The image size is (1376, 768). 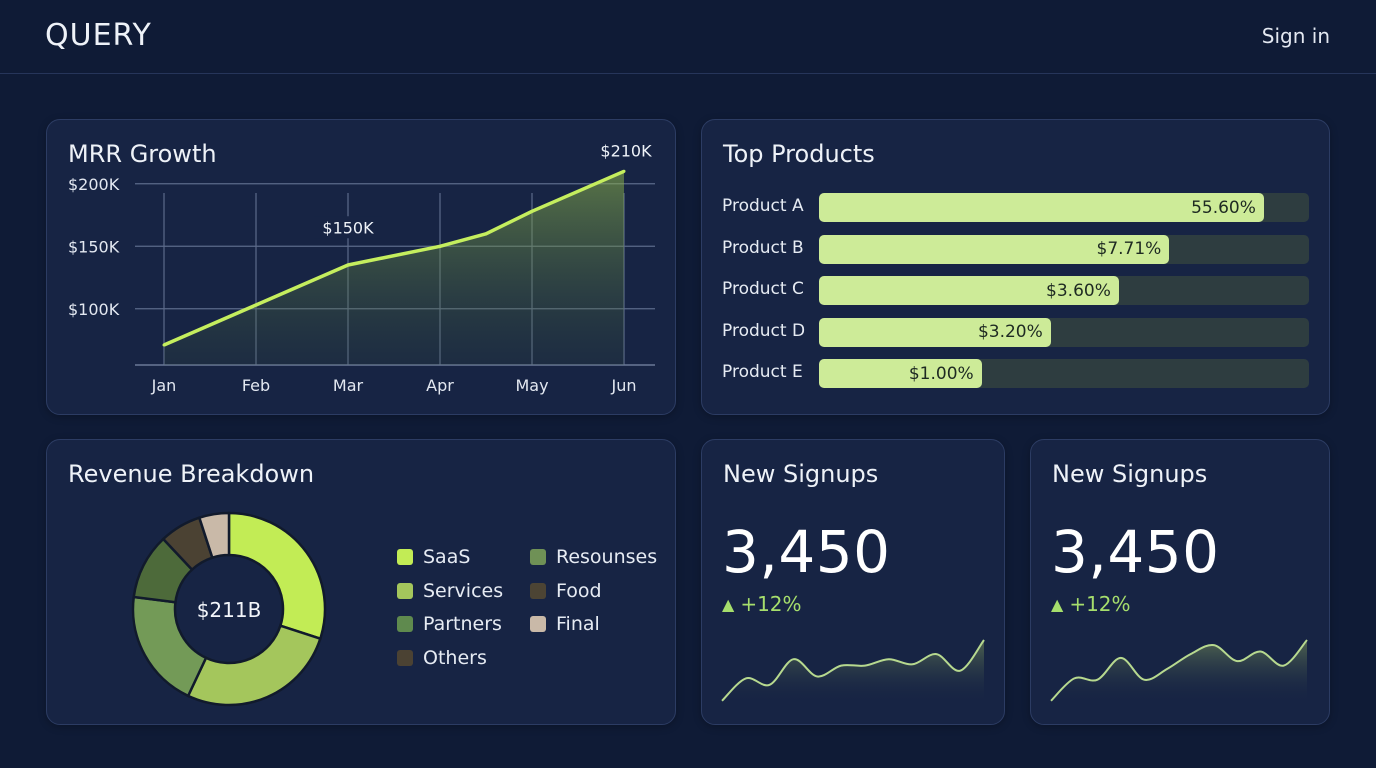 What do you see at coordinates (447, 557) in the screenshot?
I see `legend-label: SaaS` at bounding box center [447, 557].